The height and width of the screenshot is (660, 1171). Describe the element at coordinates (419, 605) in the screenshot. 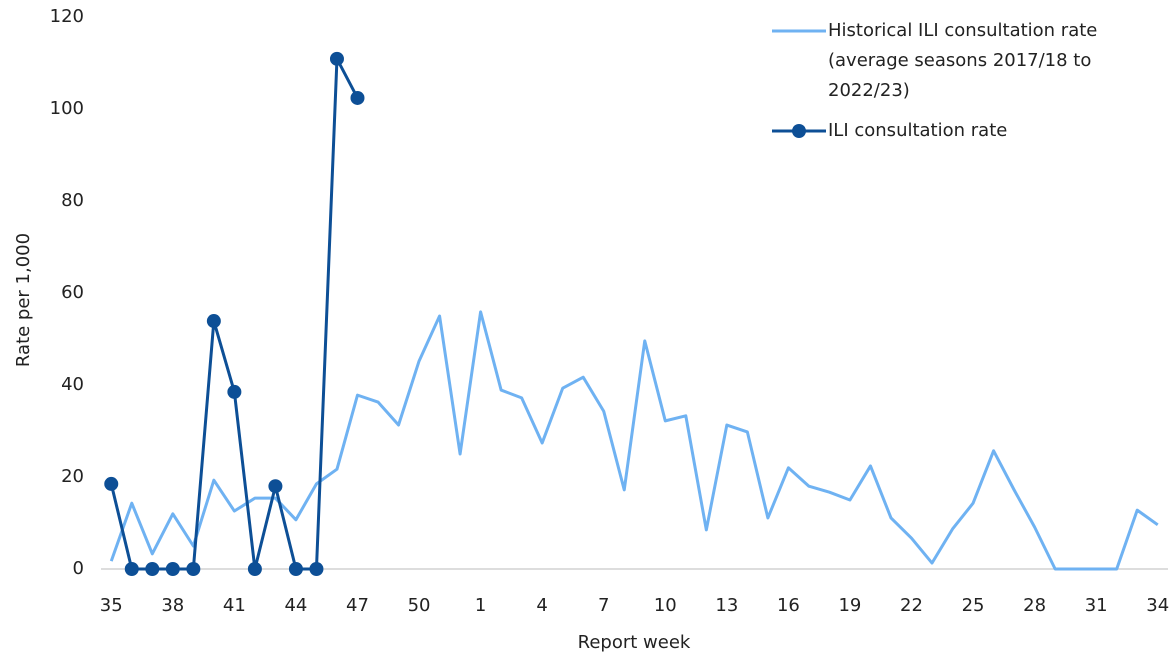

I see `x-tick-label: 50` at that location.